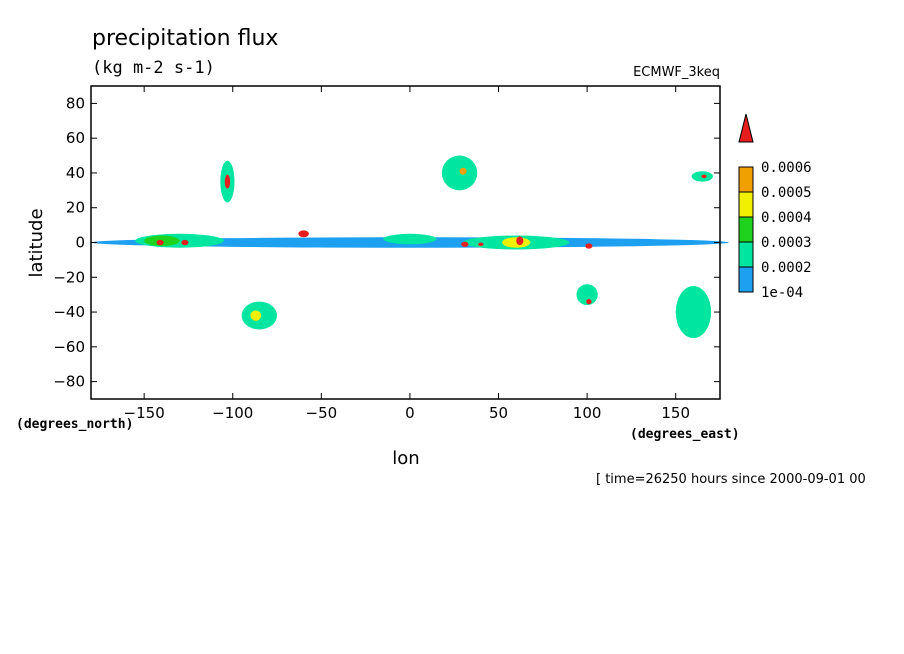 The height and width of the screenshot is (654, 904). Describe the element at coordinates (685, 434) in the screenshot. I see `x-units-label: (degrees_east)` at that location.